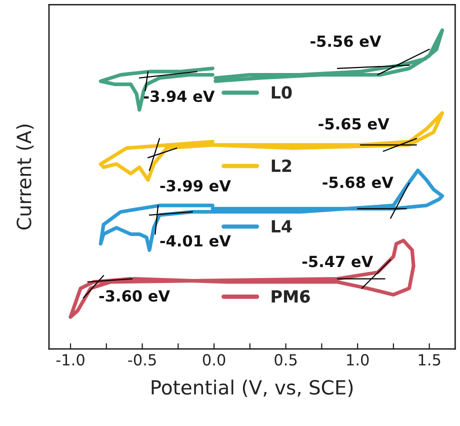 Image resolution: width=460 pixels, height=426 pixels. I want to click on annotation: -5.47 eV, so click(338, 262).